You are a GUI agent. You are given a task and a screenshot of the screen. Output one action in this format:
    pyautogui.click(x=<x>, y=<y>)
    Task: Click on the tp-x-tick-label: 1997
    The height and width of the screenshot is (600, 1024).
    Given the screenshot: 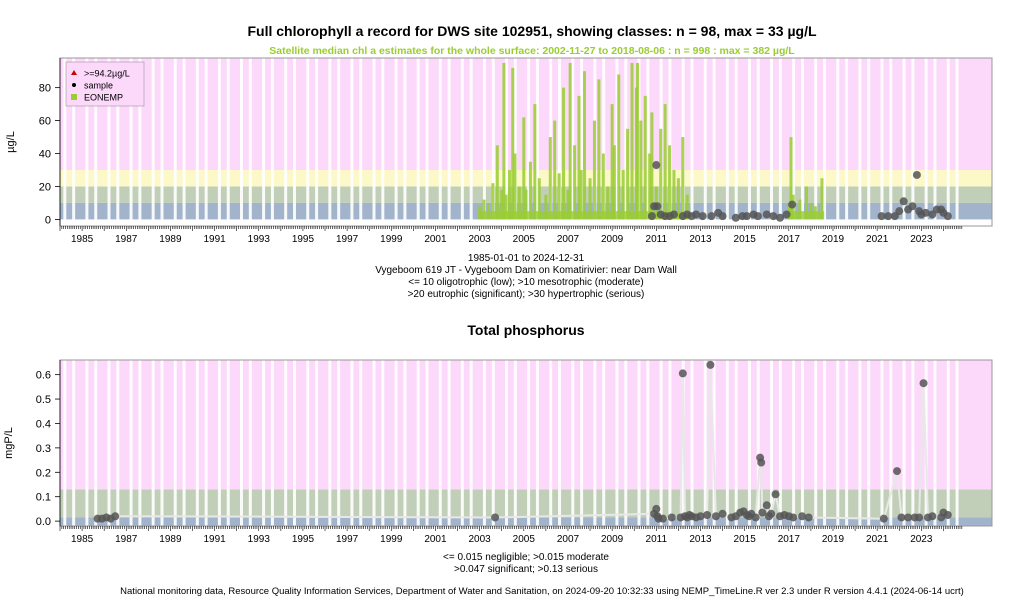 What is the action you would take?
    pyautogui.click(x=347, y=539)
    